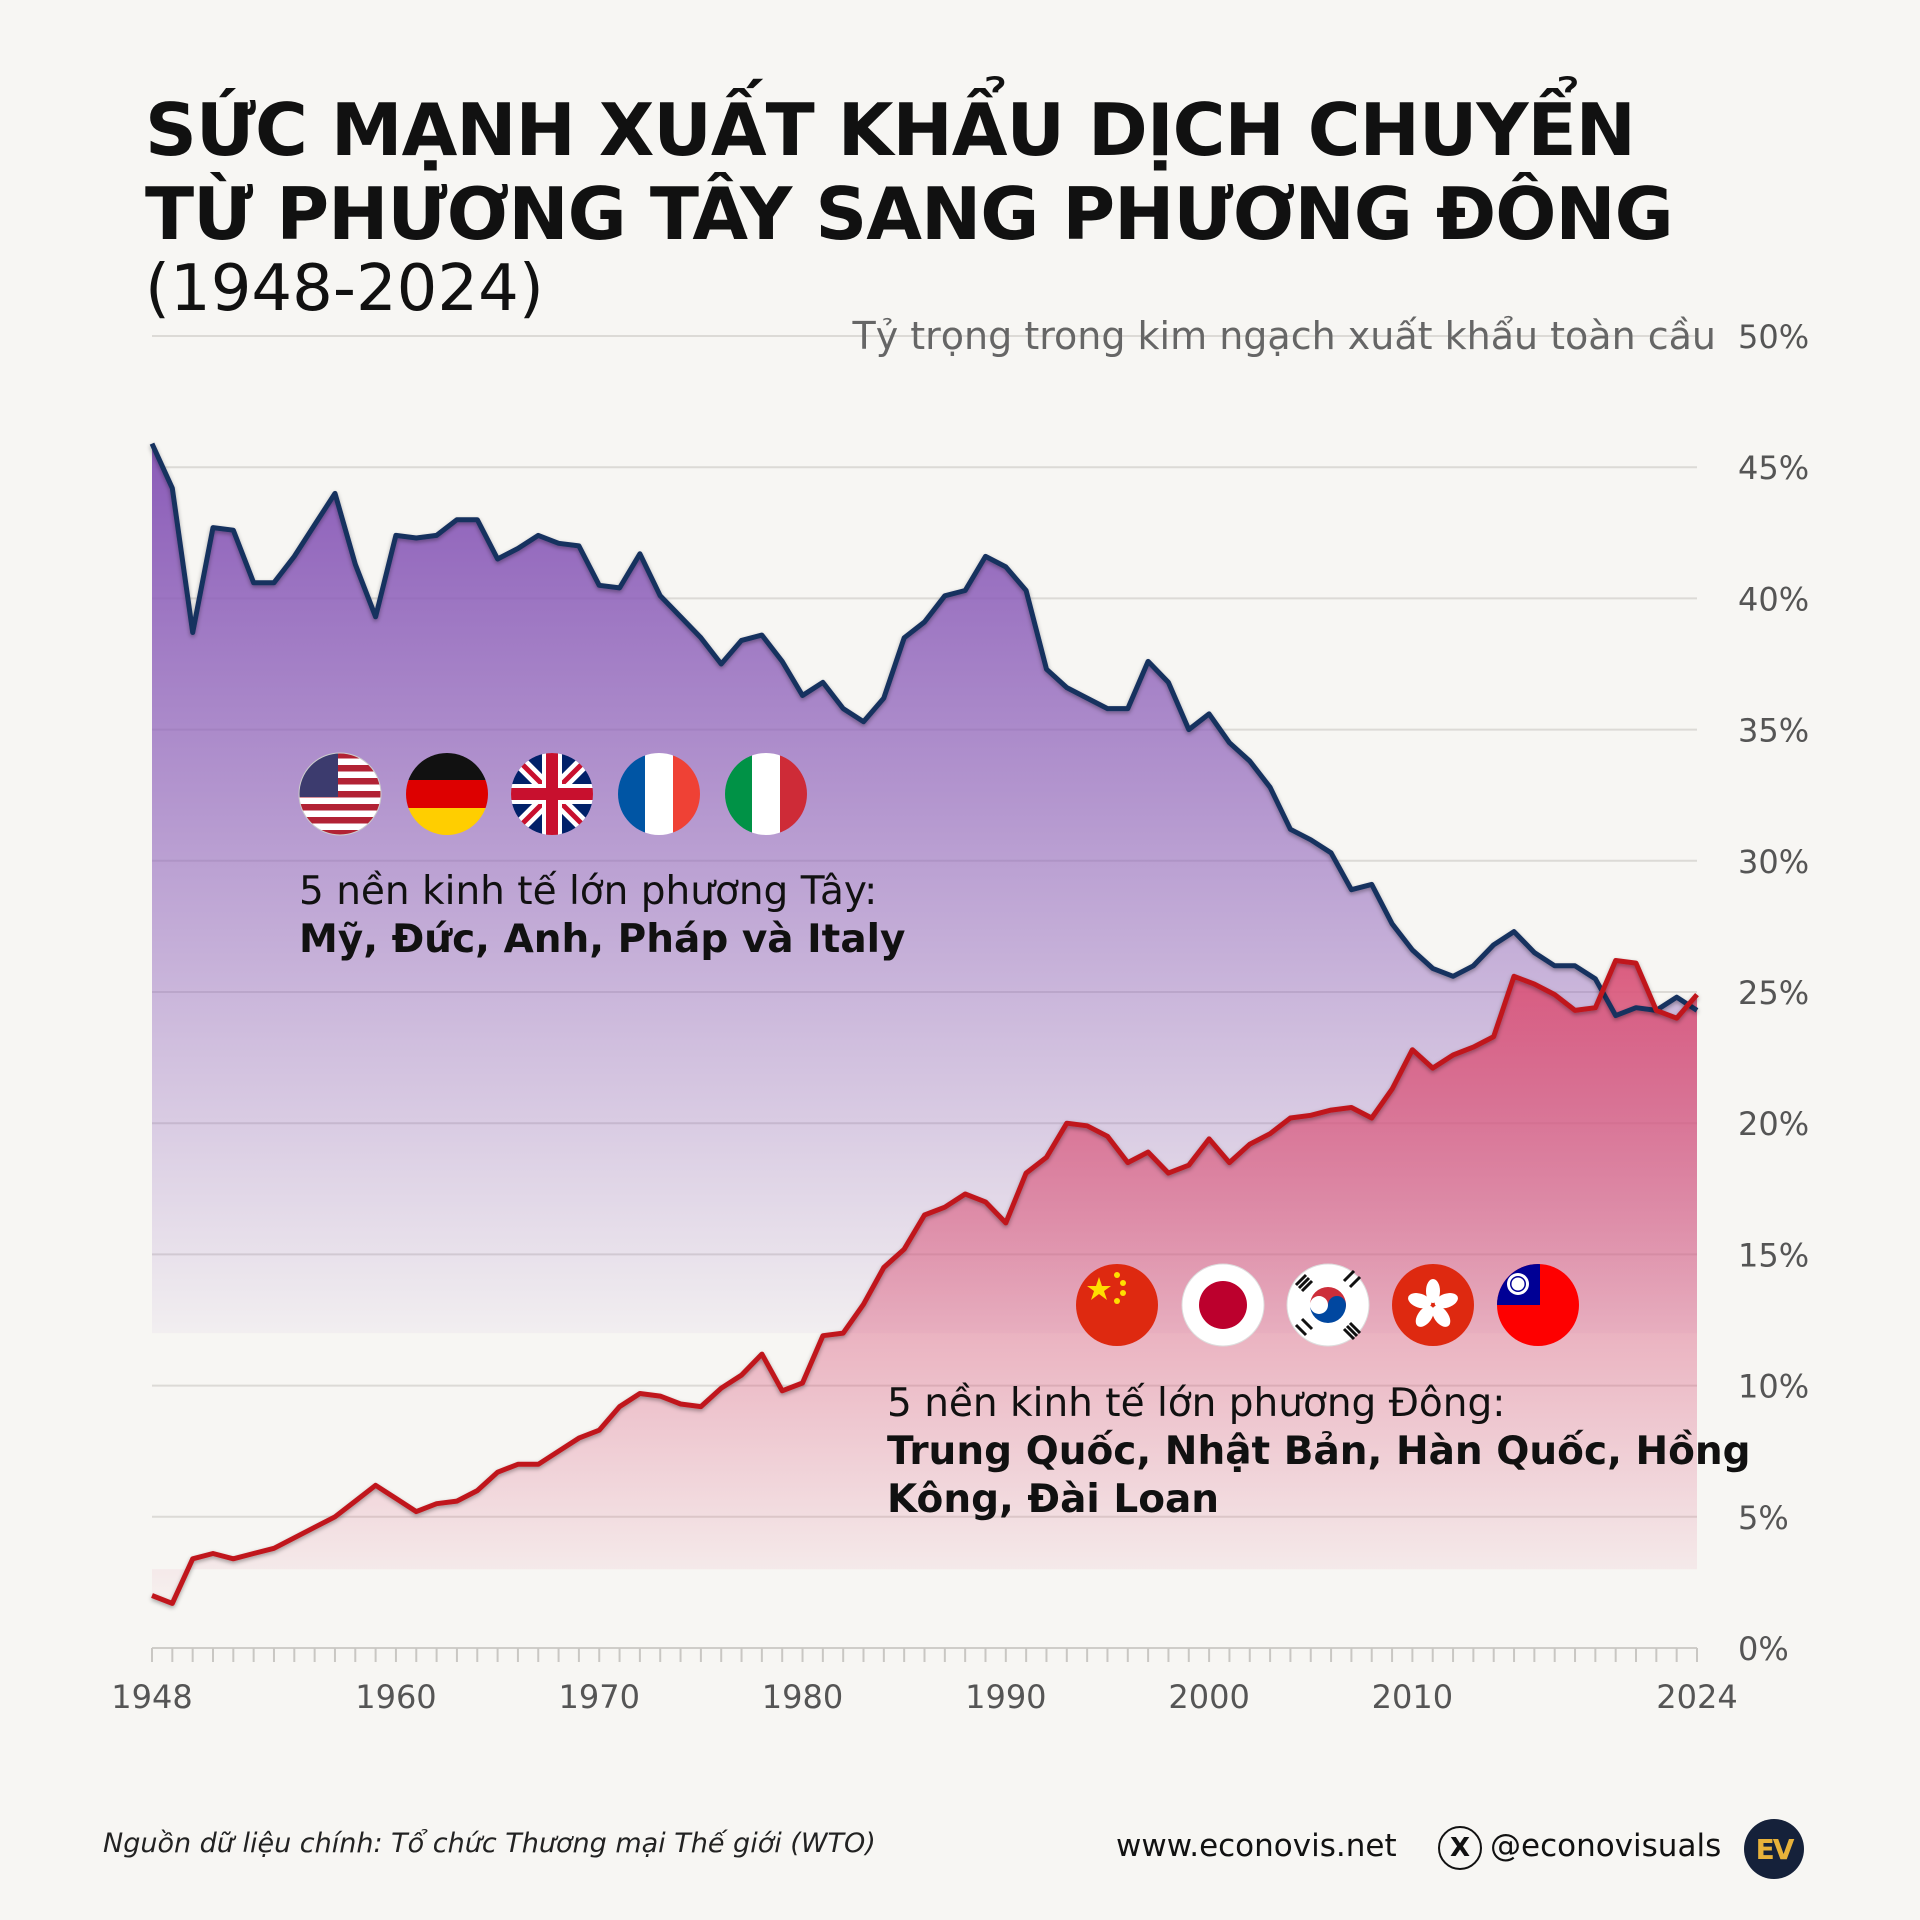 The image size is (1920, 1920). What do you see at coordinates (909, 214) in the screenshot?
I see `title-line-2: TỪ PHƯƠNG TÂY SANG PHƯƠNG ĐÔNG` at bounding box center [909, 214].